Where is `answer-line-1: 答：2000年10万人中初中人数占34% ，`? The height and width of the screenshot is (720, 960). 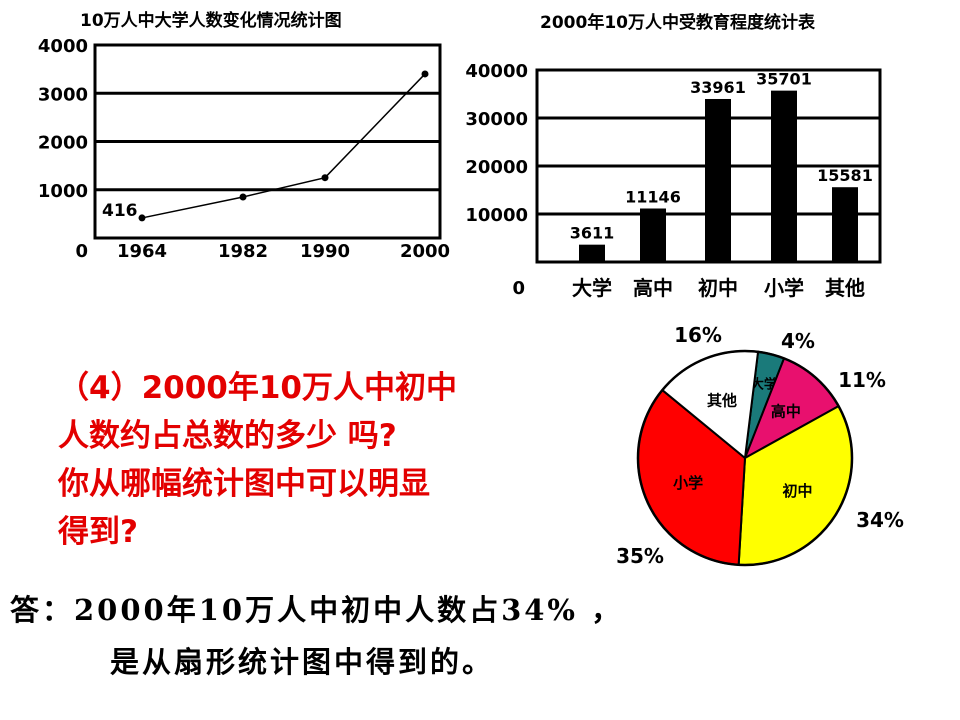
answer-line-1: 答：2000年10万人中初中人数占34% ， is located at coordinates (317, 610).